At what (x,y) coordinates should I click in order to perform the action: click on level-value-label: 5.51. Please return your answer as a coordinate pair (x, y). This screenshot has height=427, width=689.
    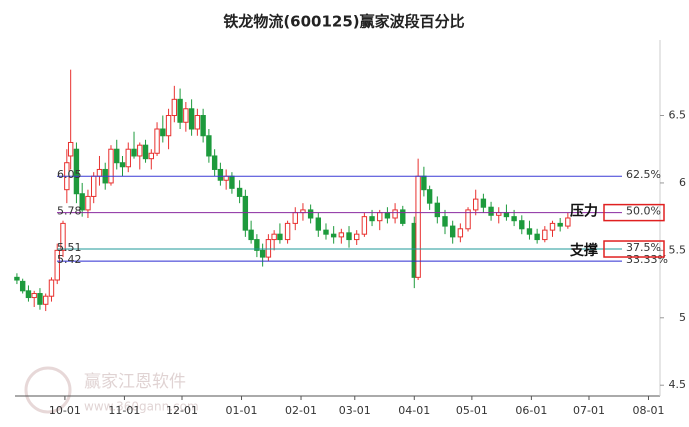
    Looking at the image, I should click on (69, 247).